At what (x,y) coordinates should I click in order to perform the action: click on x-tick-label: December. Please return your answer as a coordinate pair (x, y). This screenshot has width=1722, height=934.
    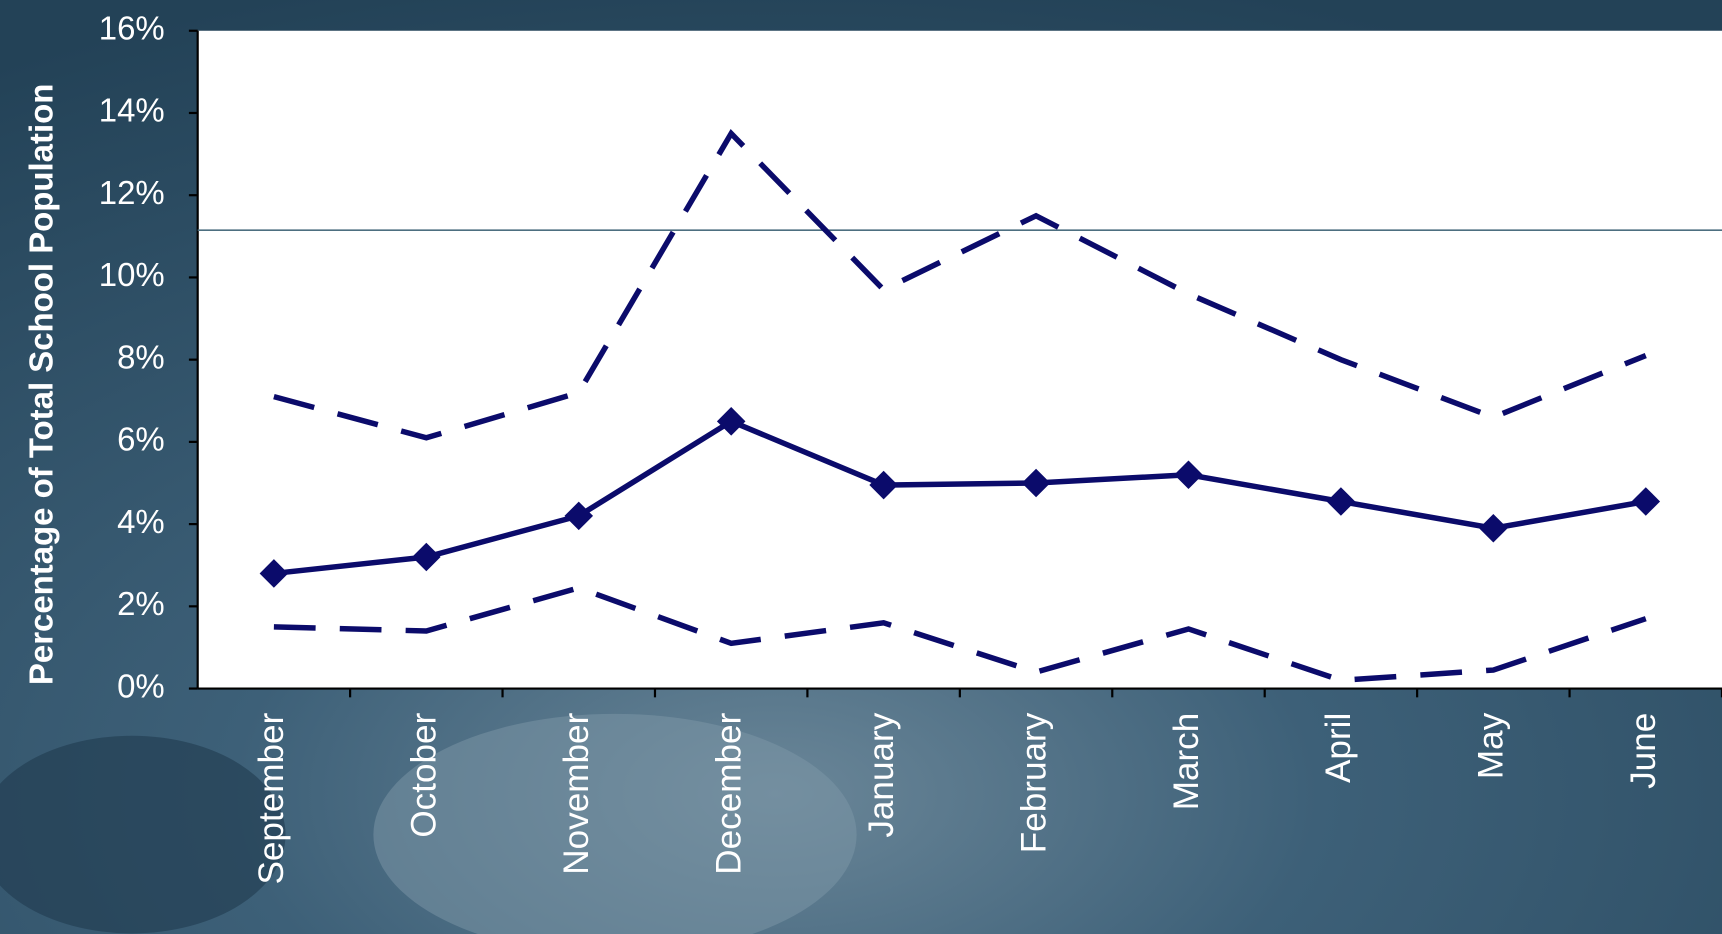
    Looking at the image, I should click on (728, 793).